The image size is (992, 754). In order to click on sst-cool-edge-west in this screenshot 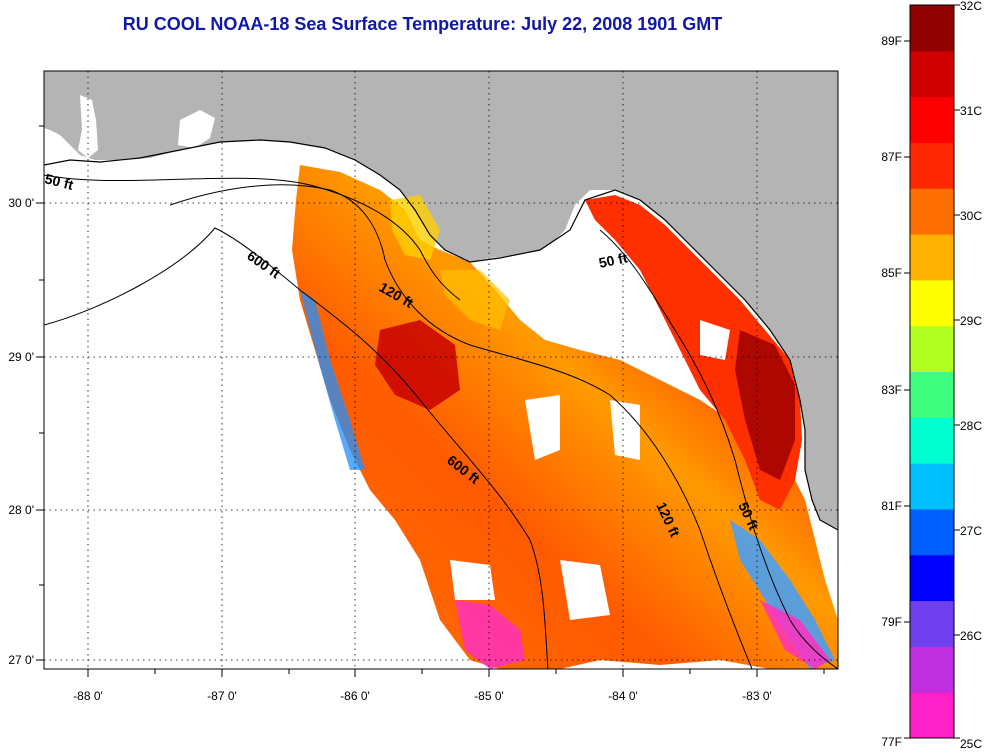, I will do `click(332, 380)`.